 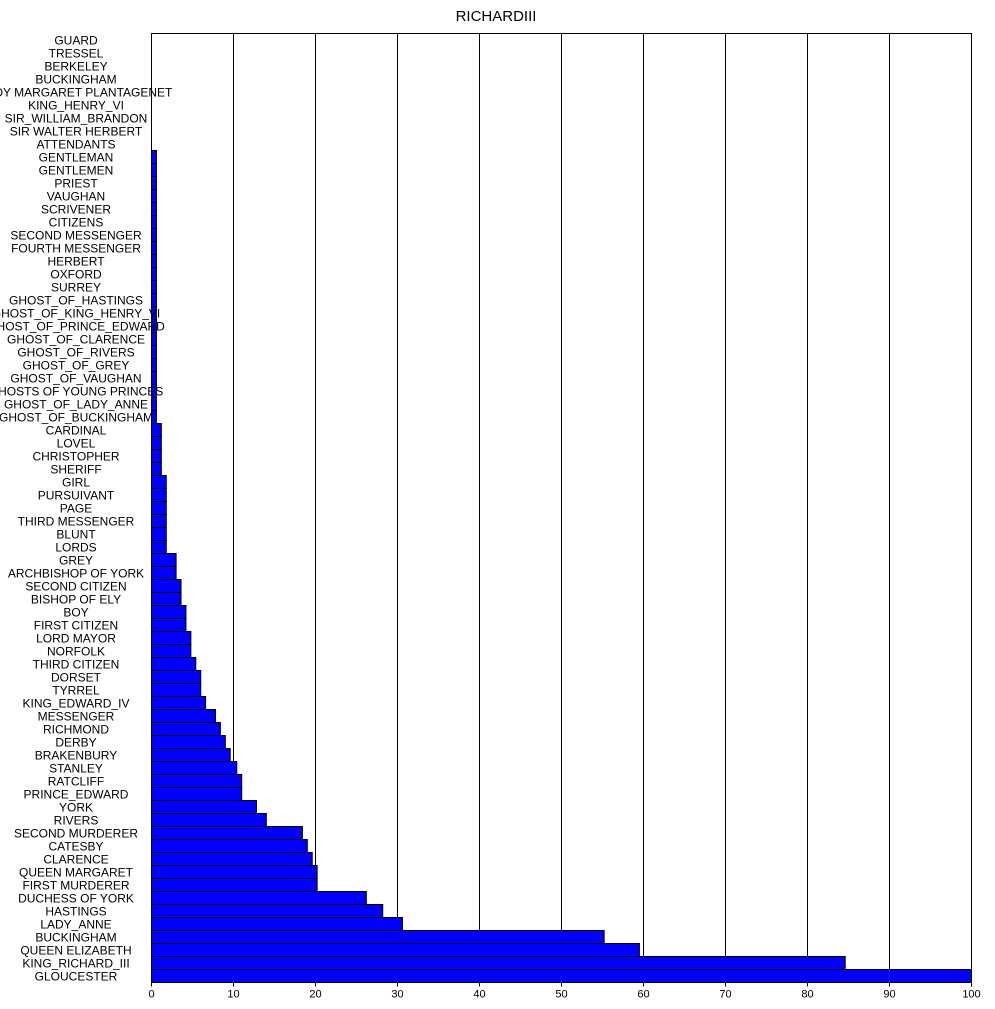 What do you see at coordinates (75, 470) in the screenshot?
I see `category-label: SHERIFF` at bounding box center [75, 470].